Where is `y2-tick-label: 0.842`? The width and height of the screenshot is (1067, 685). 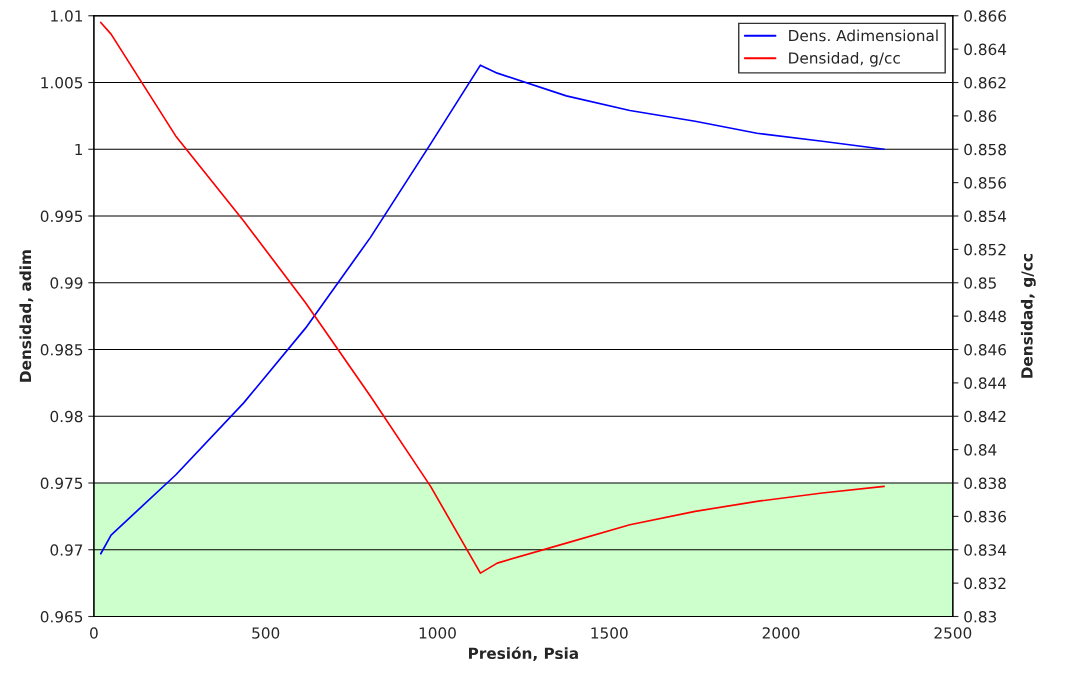
y2-tick-label: 0.842 is located at coordinates (985, 416).